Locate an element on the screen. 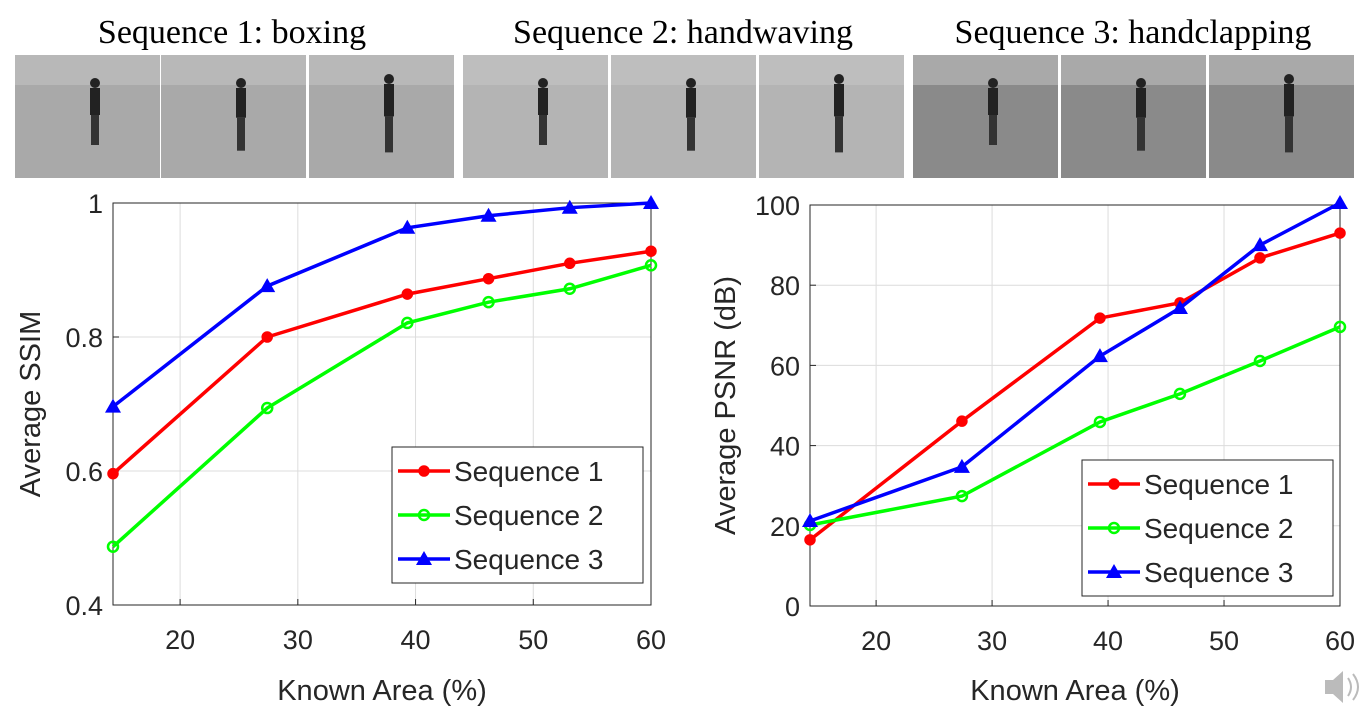 This screenshot has height=707, width=1367. x-tick-label: 60 is located at coordinates (651, 640).